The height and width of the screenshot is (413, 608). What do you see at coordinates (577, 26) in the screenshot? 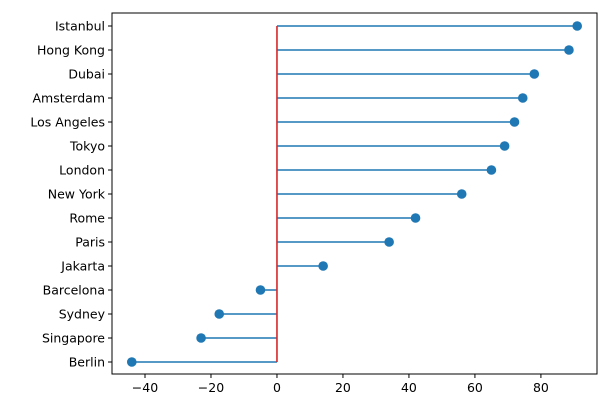
I see `marker-istanbul` at bounding box center [577, 26].